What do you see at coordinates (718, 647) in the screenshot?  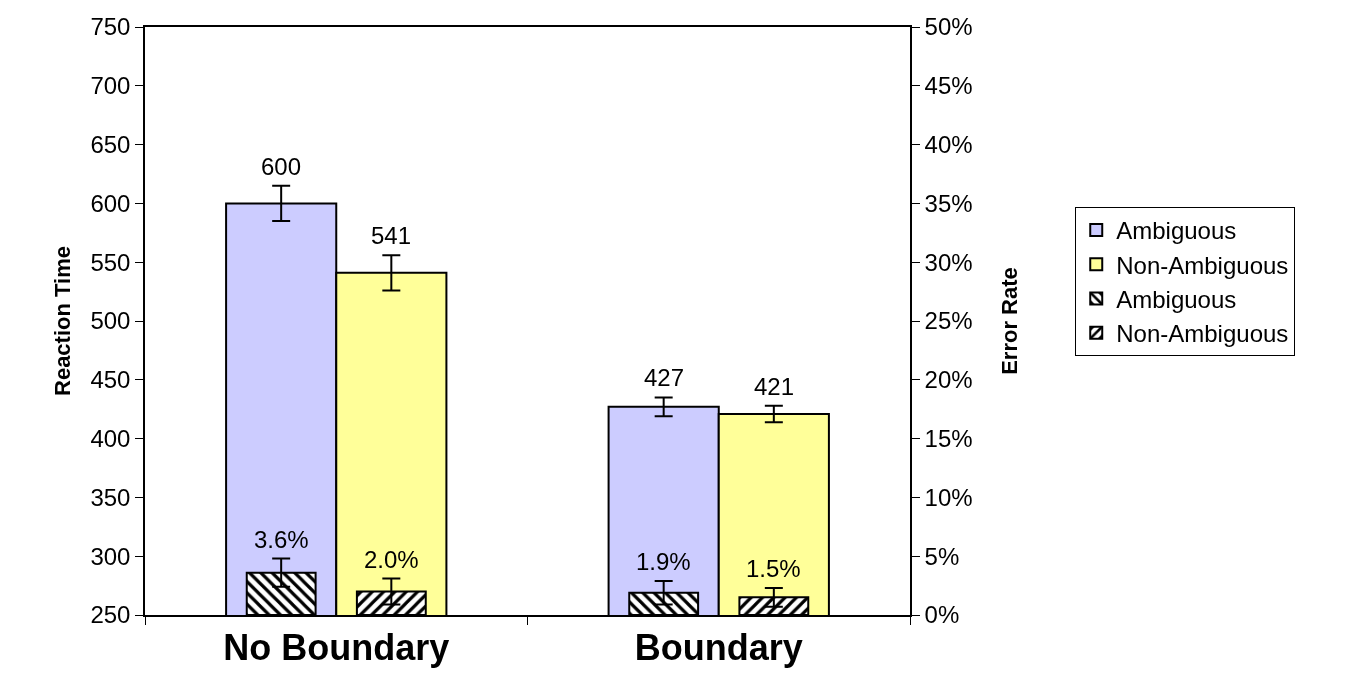 I see `x-tick-label: Boundary` at bounding box center [718, 647].